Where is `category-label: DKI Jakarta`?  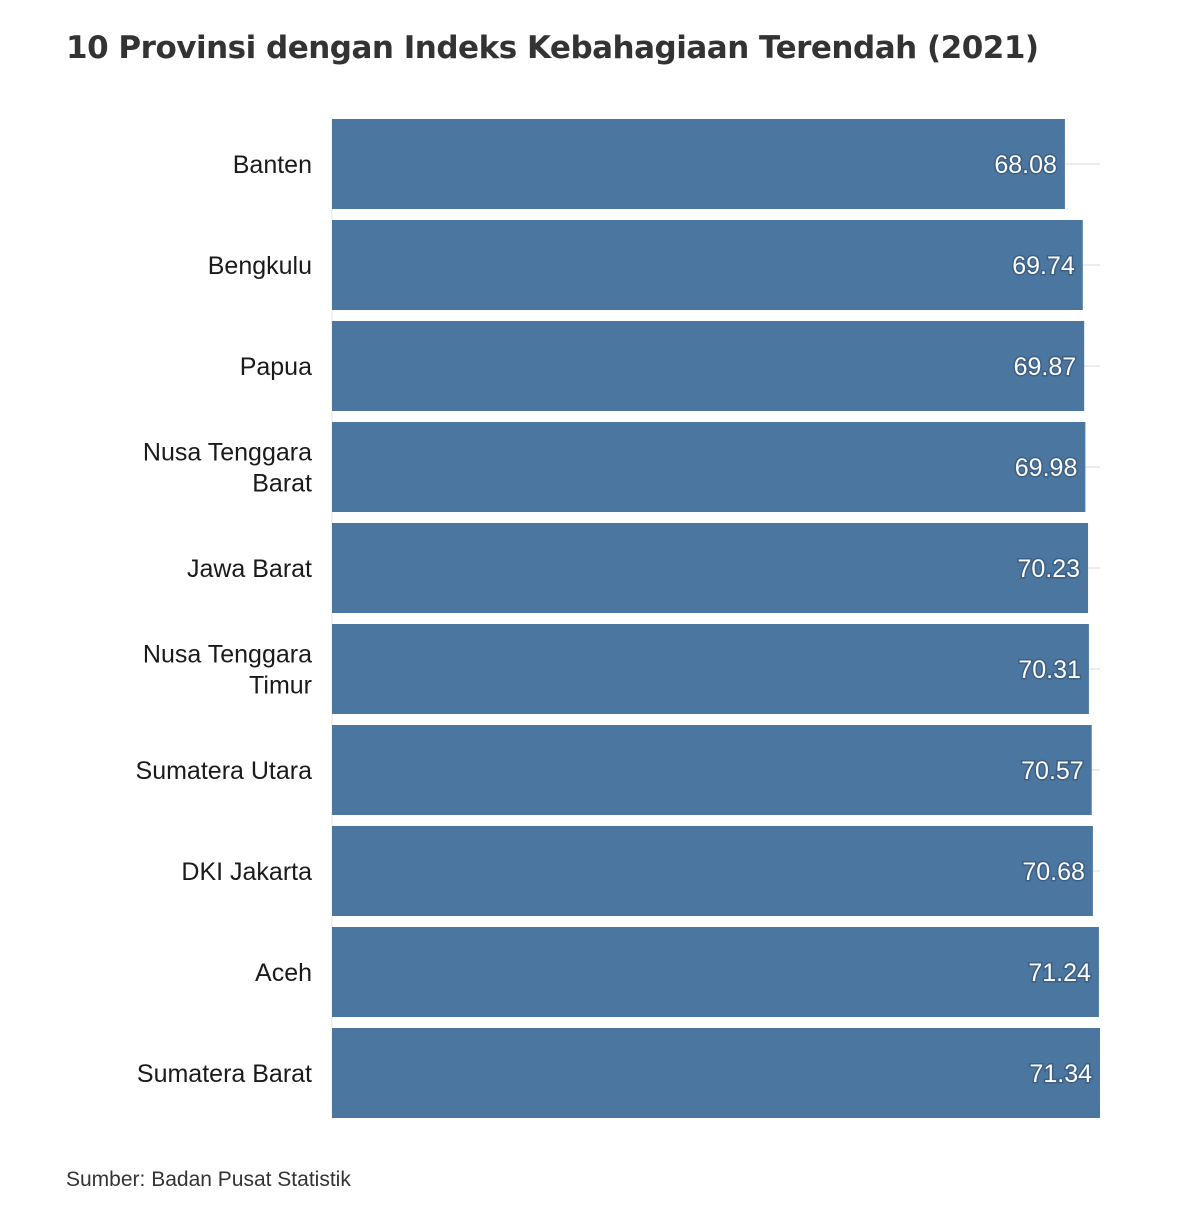 category-label: DKI Jakarta is located at coordinates (246, 872).